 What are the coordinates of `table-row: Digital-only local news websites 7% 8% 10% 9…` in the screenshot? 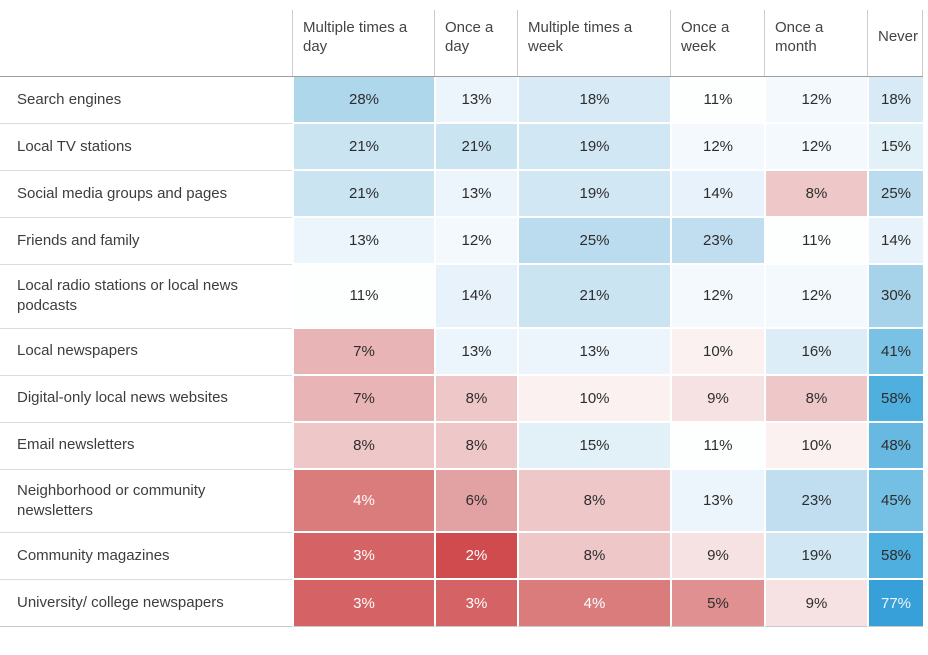 It's located at (461, 399).